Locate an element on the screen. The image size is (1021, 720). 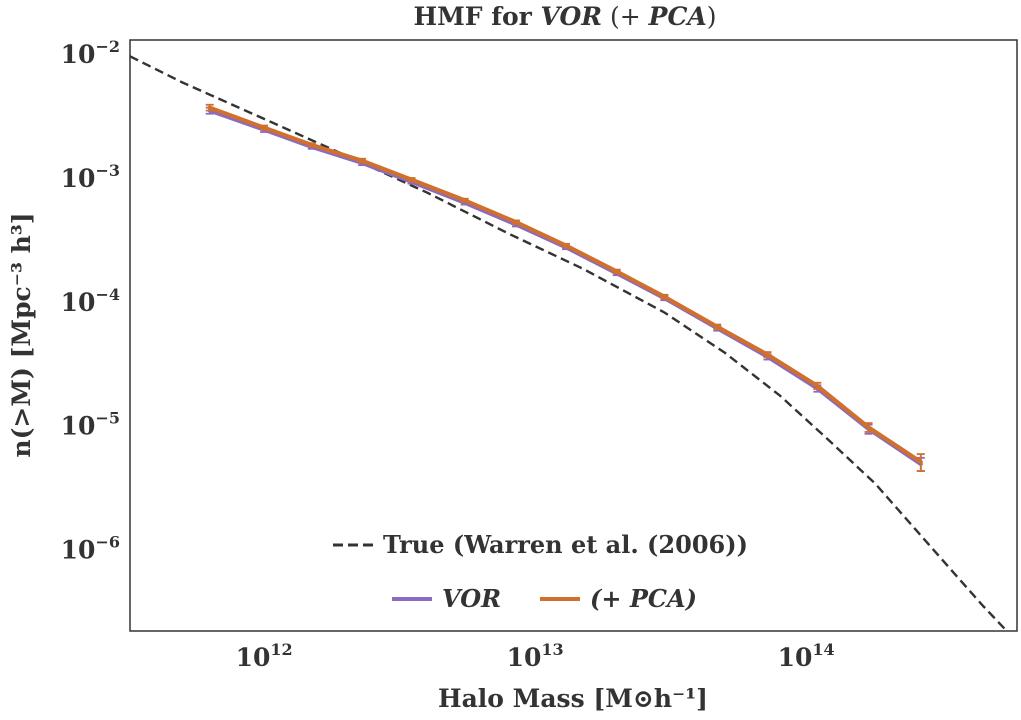
svg-text: HMF for VOR (+ PCA) is located at coordinates (564, 16).